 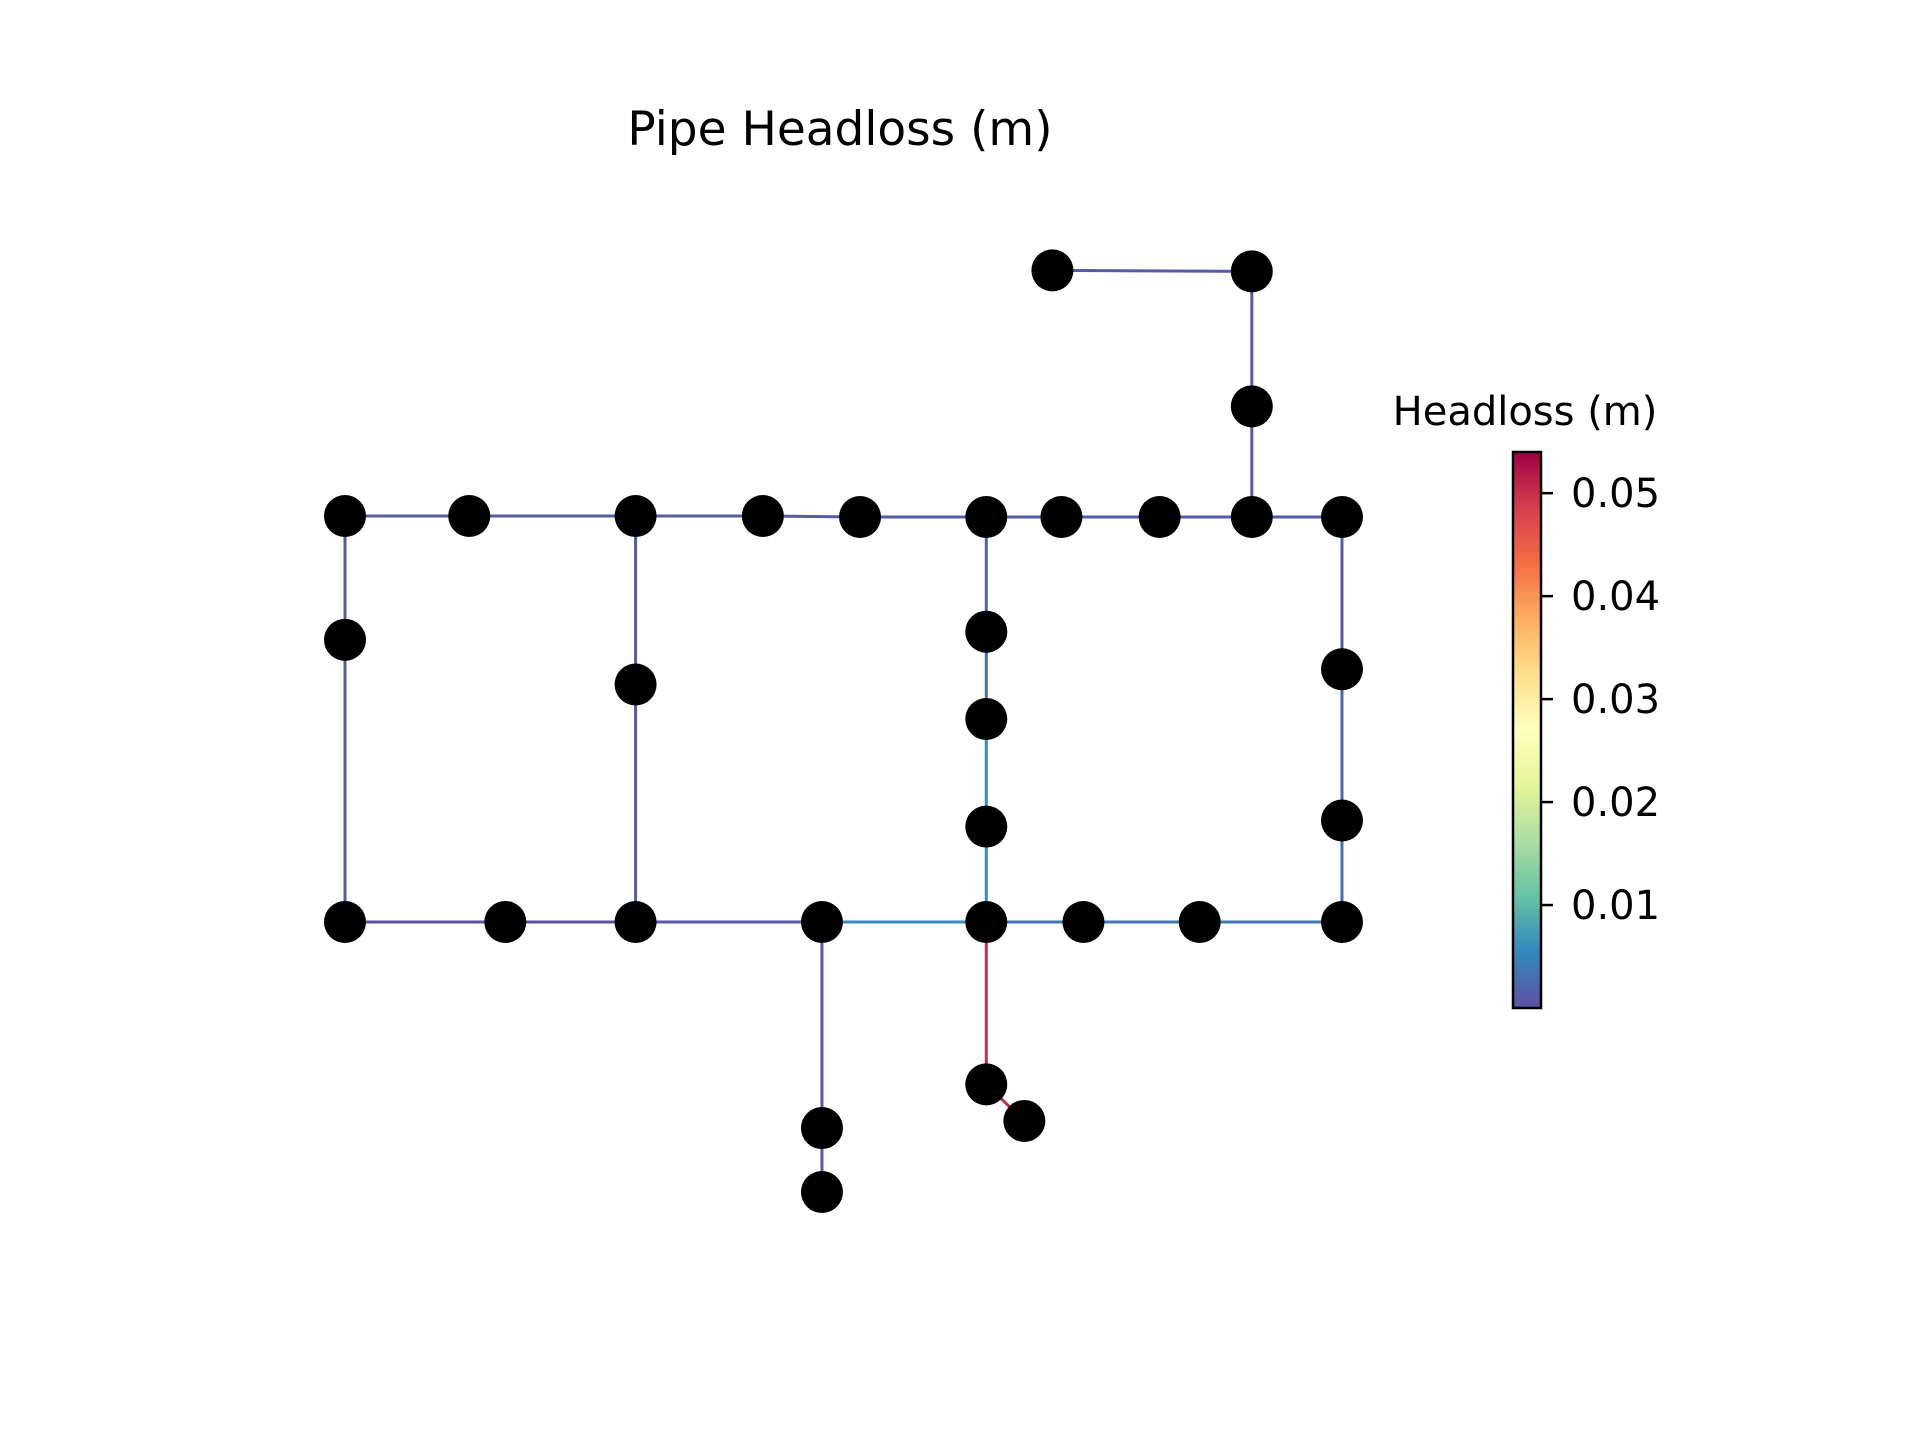 What do you see at coordinates (1525, 412) in the screenshot?
I see `colorbar-label: Headloss (m)` at bounding box center [1525, 412].